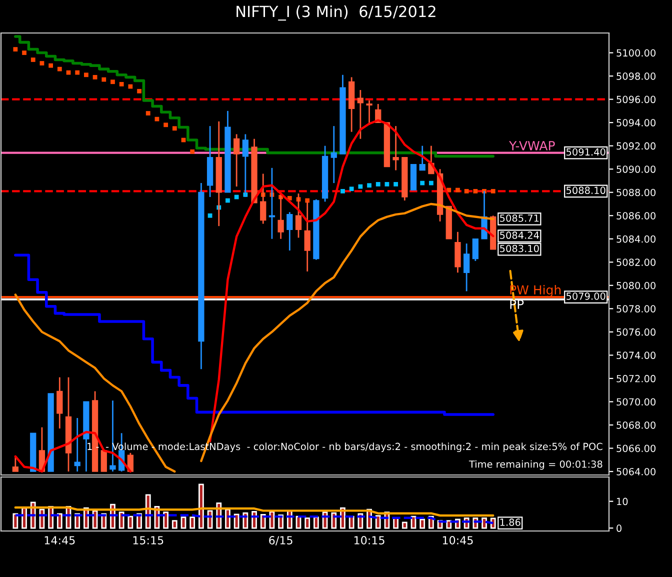  Describe the element at coordinates (636, 216) in the screenshot. I see `y-tick-label: 5086.00` at that location.